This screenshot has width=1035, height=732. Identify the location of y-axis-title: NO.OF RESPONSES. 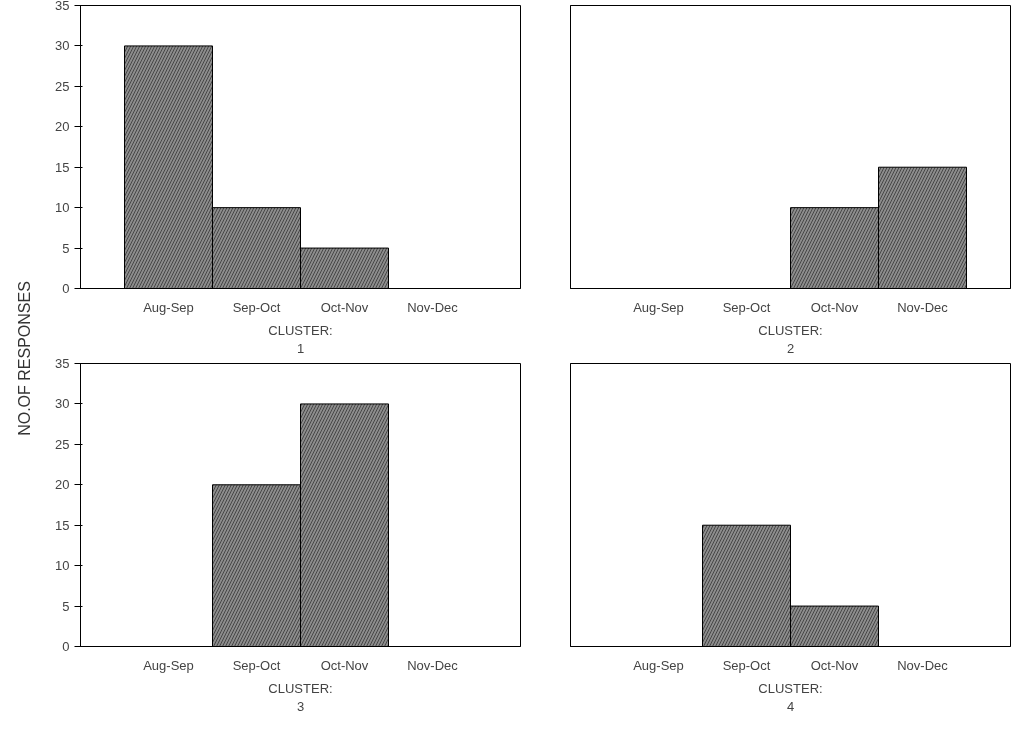
(24, 358).